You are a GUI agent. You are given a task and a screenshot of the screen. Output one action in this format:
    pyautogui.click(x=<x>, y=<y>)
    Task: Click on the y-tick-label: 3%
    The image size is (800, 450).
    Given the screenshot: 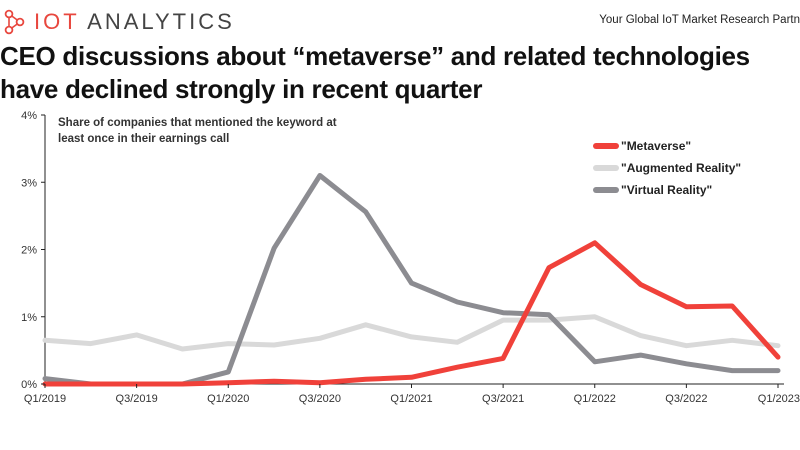 What is the action you would take?
    pyautogui.click(x=29, y=183)
    